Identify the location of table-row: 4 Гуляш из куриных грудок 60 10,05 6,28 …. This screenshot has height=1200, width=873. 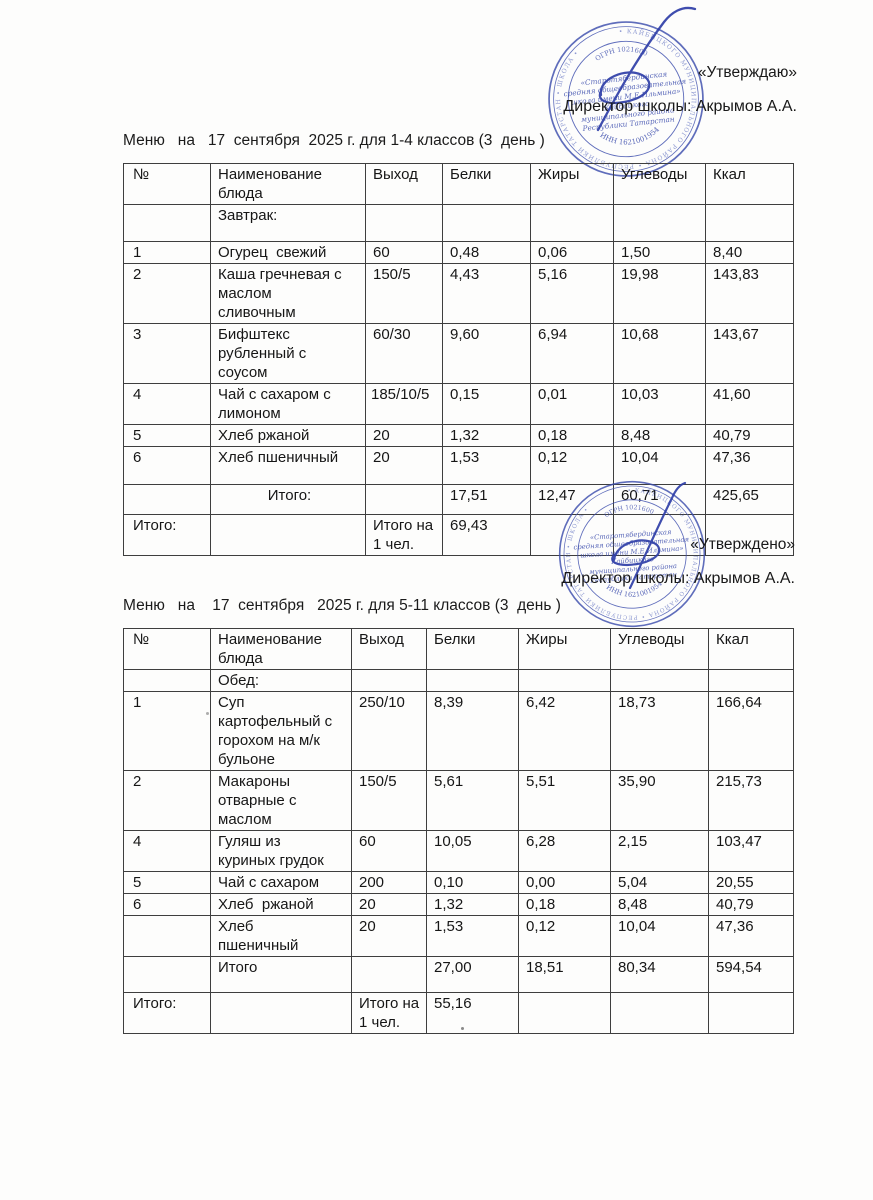
(458, 851).